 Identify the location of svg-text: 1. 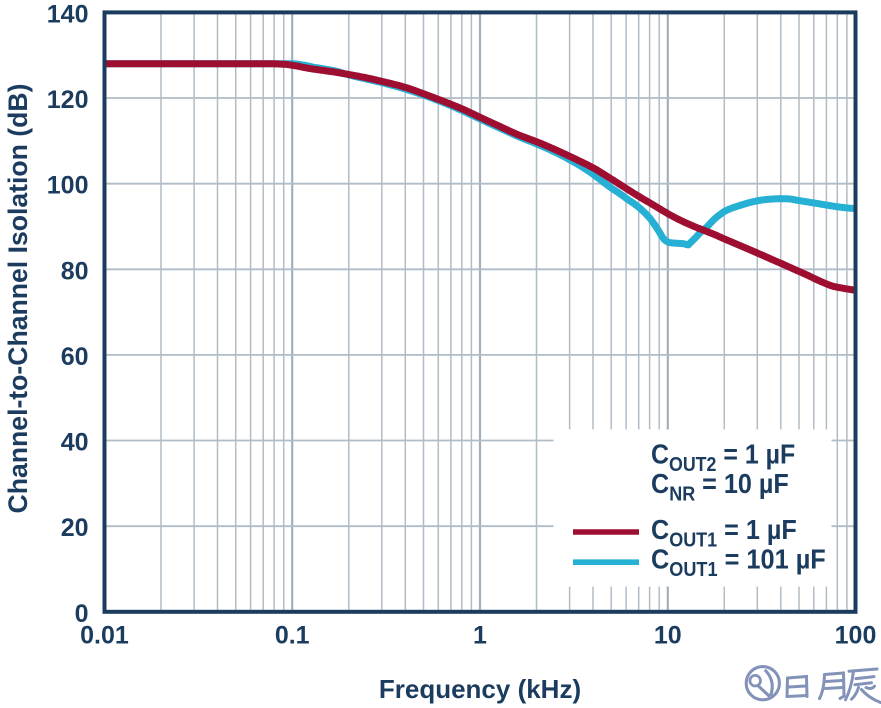
(480, 636).